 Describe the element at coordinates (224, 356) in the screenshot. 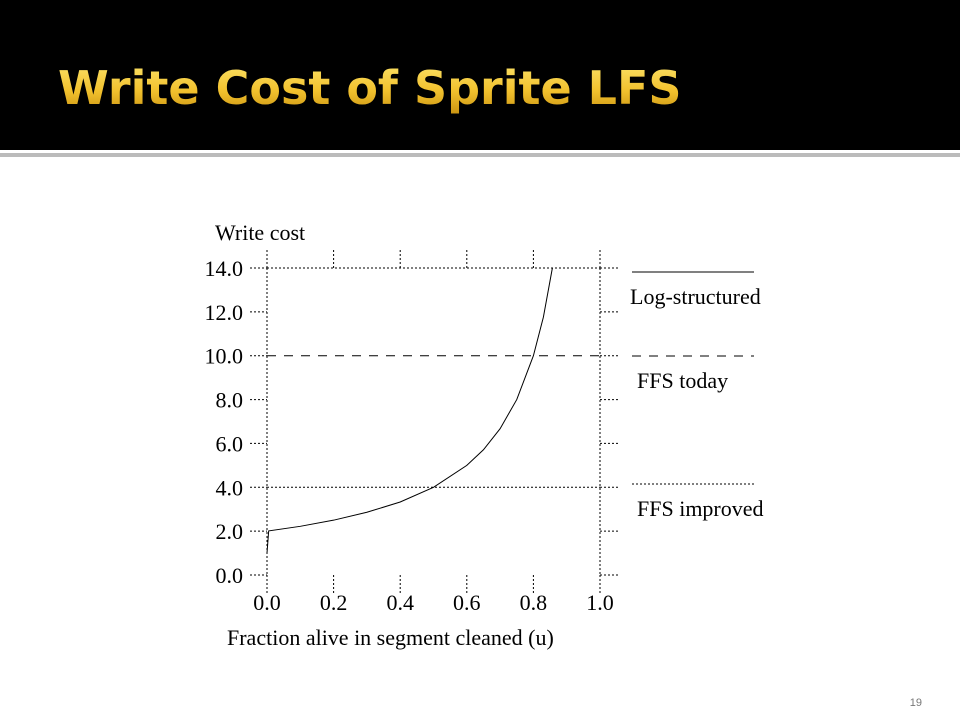

I see `y-tick-label: 10.0` at that location.